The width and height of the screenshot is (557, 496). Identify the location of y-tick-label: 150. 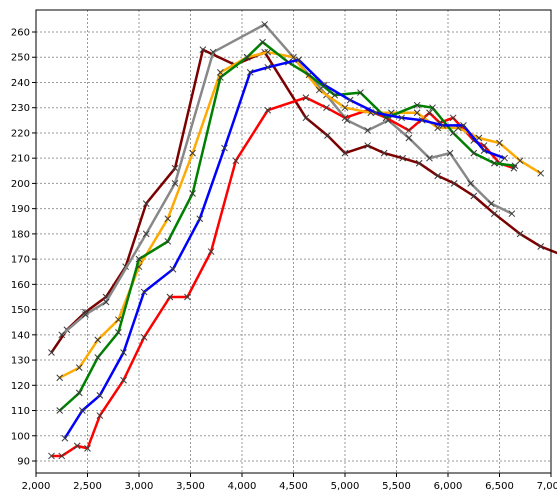
(20, 310).